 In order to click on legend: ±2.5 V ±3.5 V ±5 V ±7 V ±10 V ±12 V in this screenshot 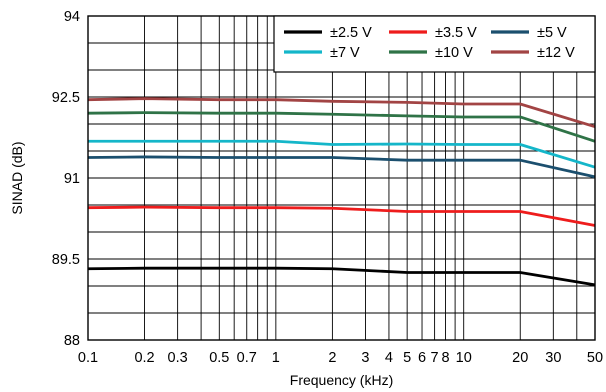, I will do `click(434, 44)`.